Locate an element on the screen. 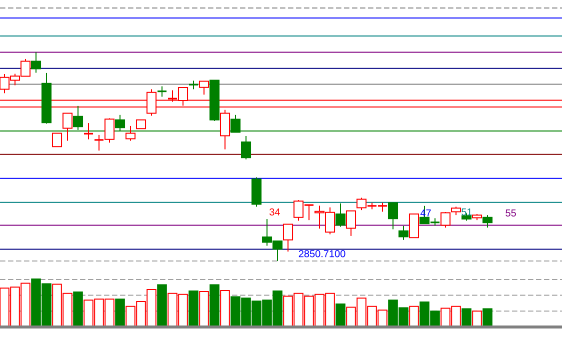  text: 55 is located at coordinates (511, 212).